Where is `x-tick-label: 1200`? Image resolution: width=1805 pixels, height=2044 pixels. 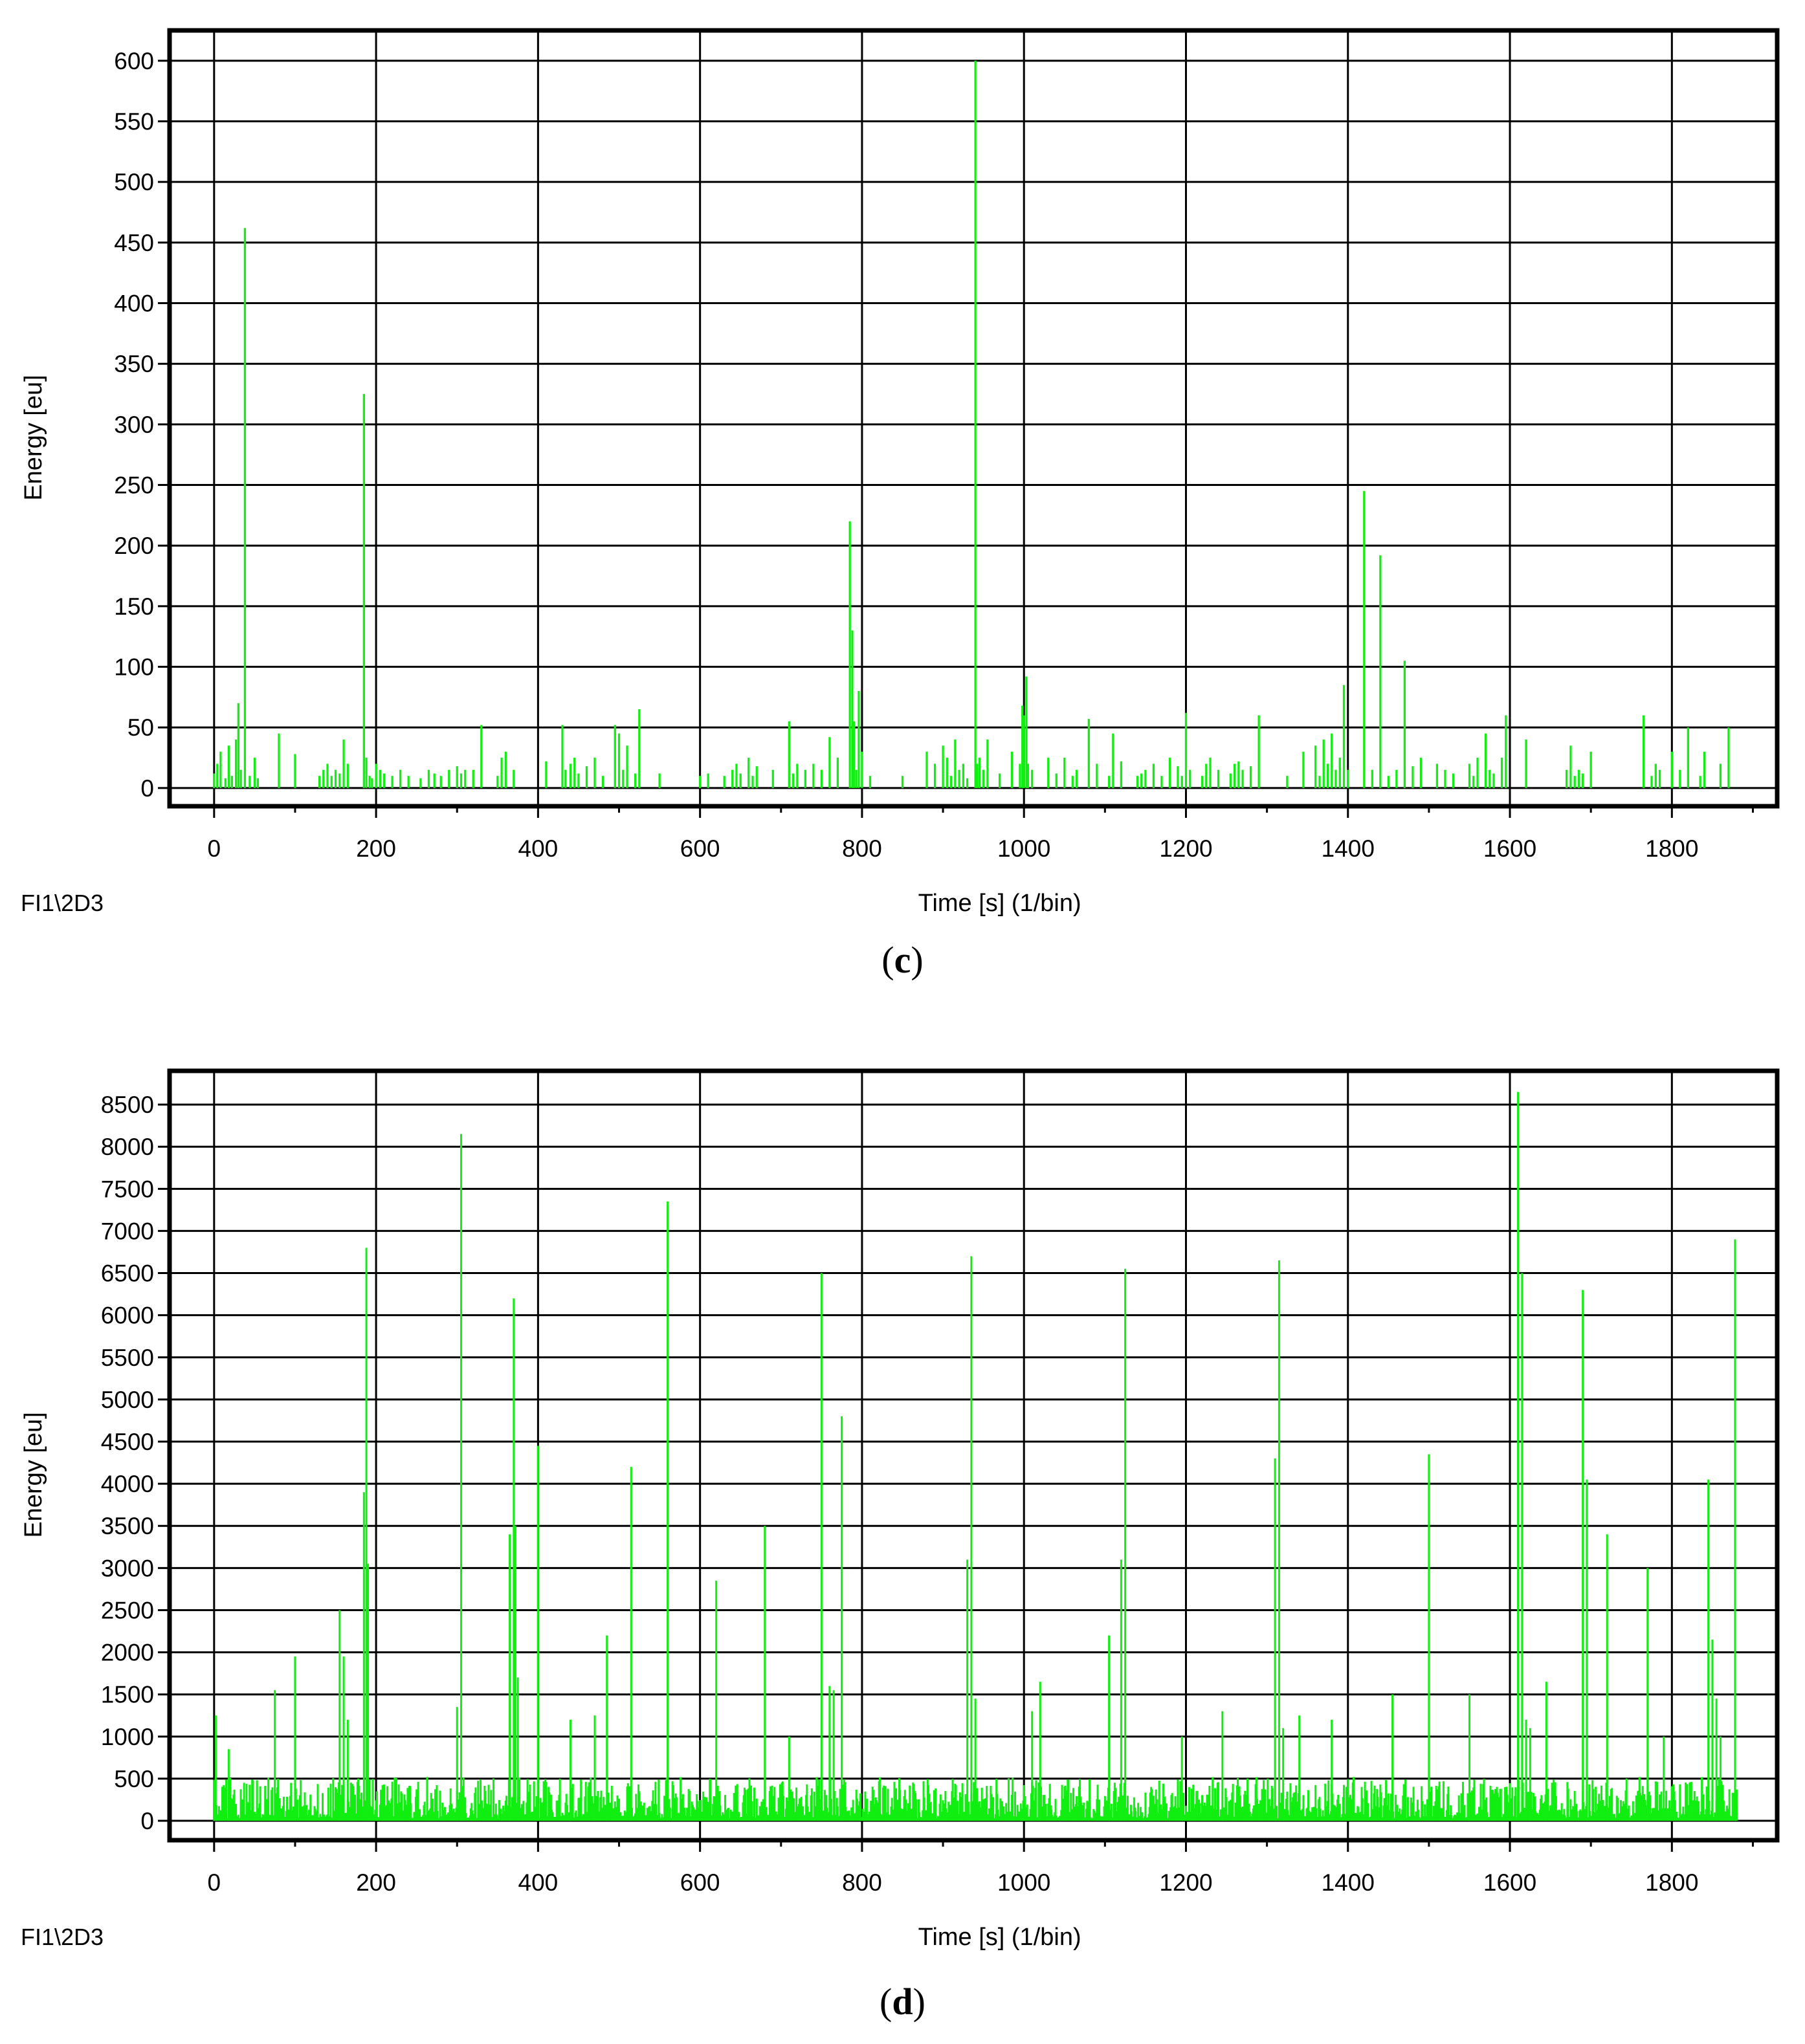 x-tick-label: 1200 is located at coordinates (1185, 1882).